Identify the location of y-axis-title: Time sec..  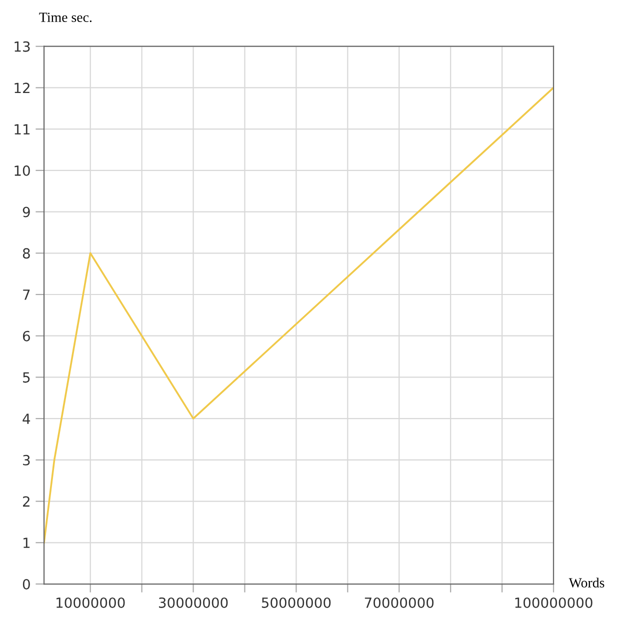
(65, 17).